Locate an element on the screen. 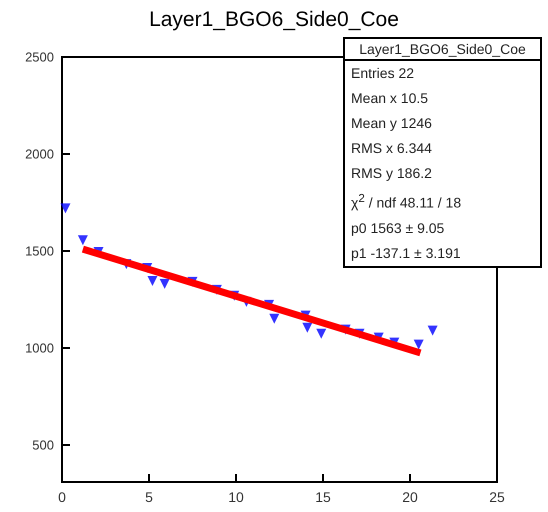 This screenshot has height=512, width=548. annotation: p0 1563 ± 9.05 is located at coordinates (398, 228).